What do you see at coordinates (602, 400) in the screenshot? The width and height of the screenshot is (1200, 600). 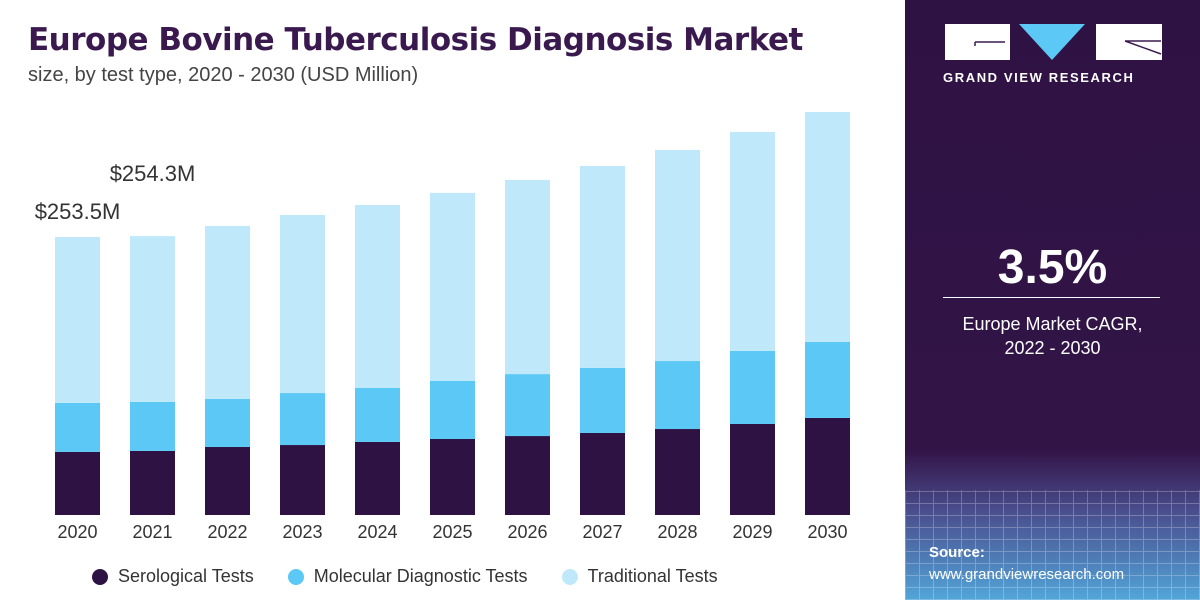 I see `bar-segment-molecular-diagnostic-tests-2027` at bounding box center [602, 400].